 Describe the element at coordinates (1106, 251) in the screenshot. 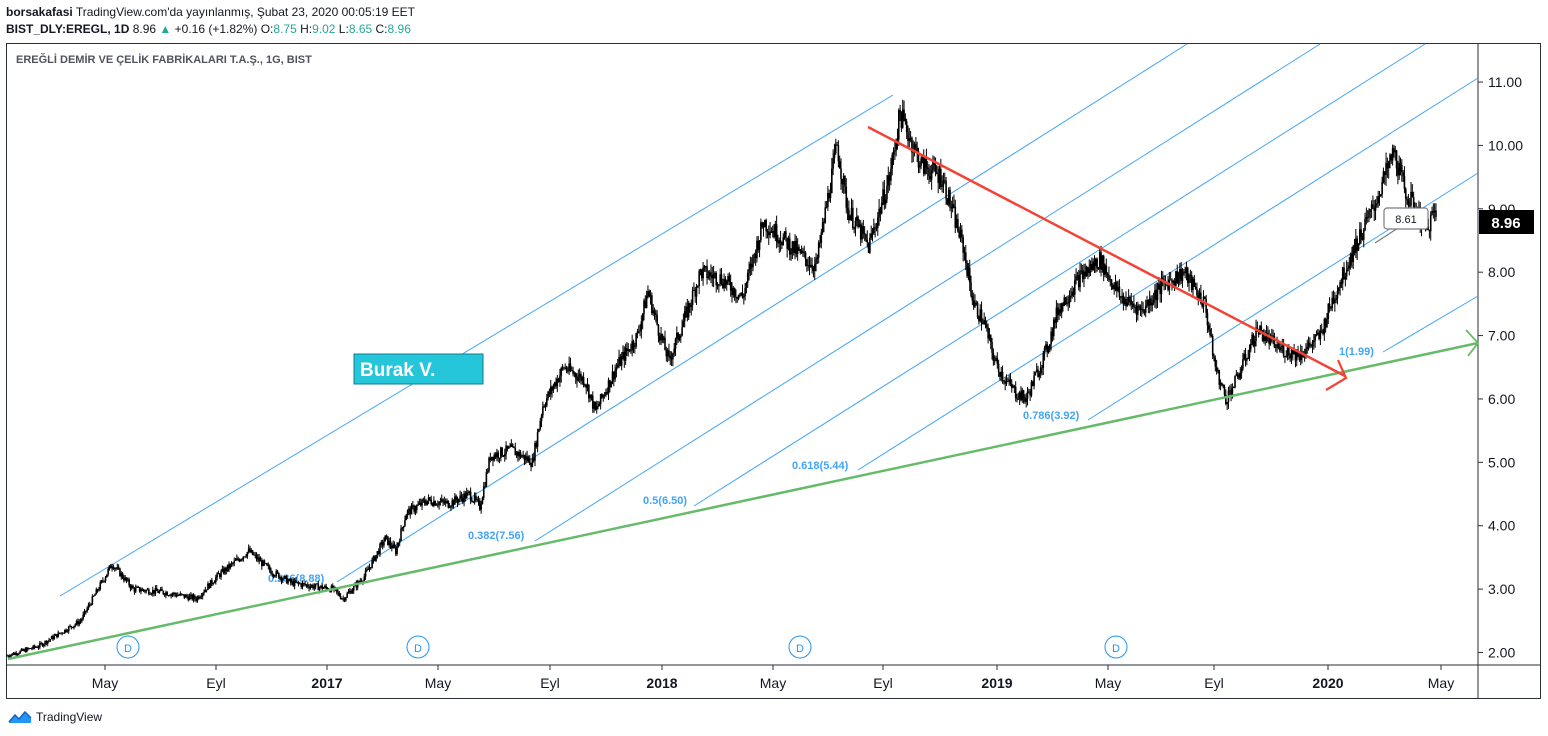

I see `resistance-trend-line` at that location.